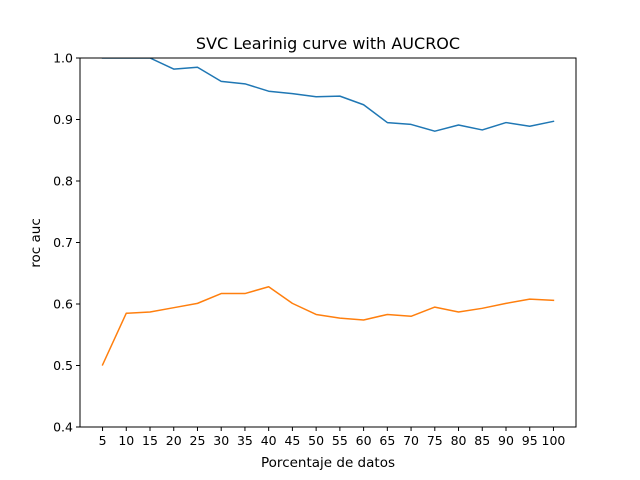 This screenshot has height=480, width=640. What do you see at coordinates (554, 440) in the screenshot?
I see `x-tick-label: 100` at bounding box center [554, 440].